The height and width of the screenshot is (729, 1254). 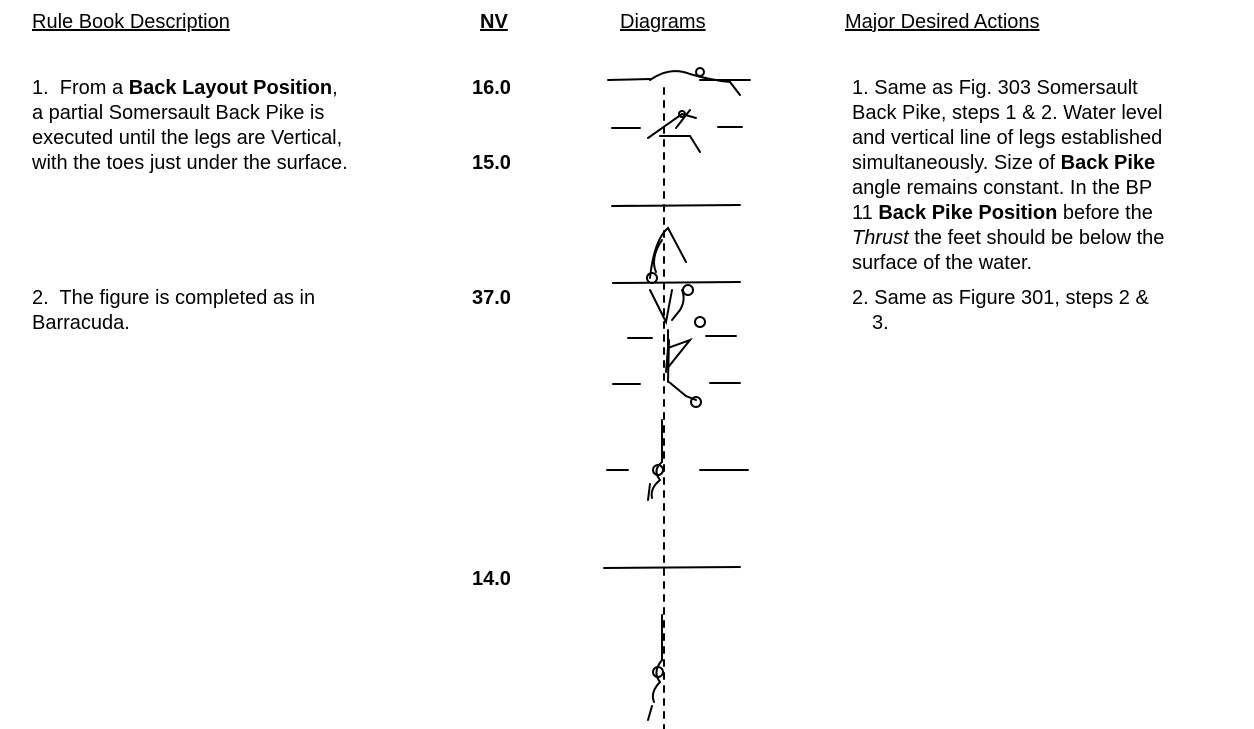 I want to click on action-line: 11 Back Pike Position before the, so click(x=1002, y=213).